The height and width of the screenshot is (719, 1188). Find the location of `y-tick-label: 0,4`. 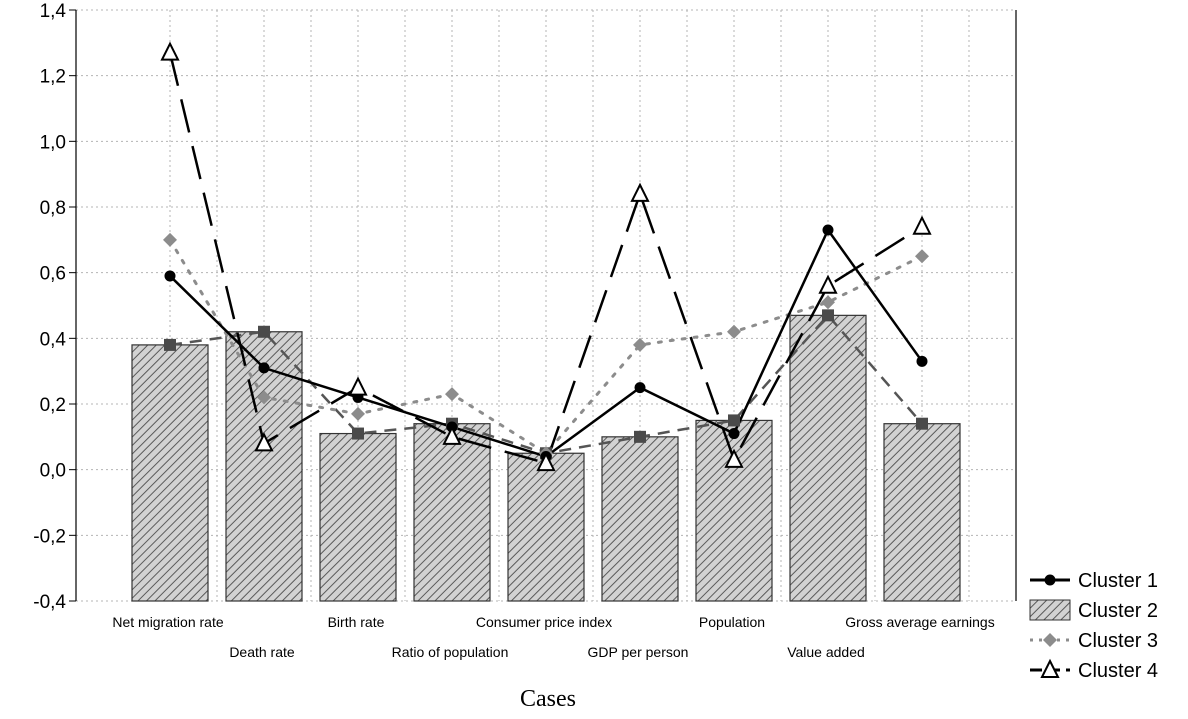

y-tick-label: 0,4 is located at coordinates (53, 339).